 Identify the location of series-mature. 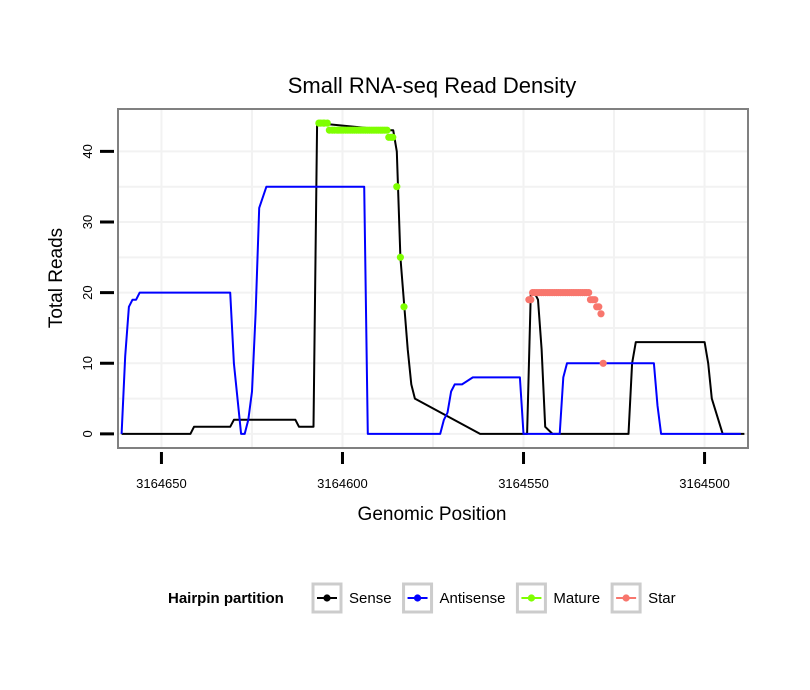
(361, 215).